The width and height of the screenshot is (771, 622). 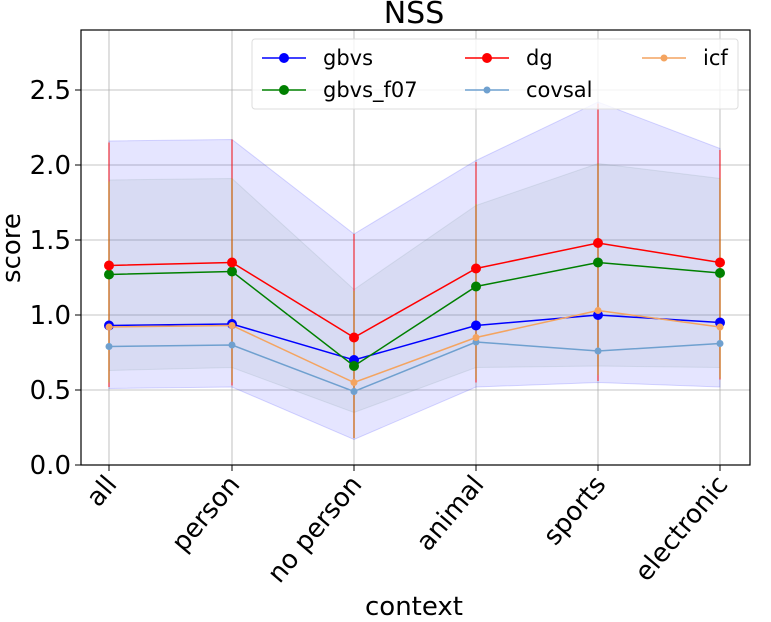 I want to click on legend-label-covsal: covsal, so click(x=559, y=90).